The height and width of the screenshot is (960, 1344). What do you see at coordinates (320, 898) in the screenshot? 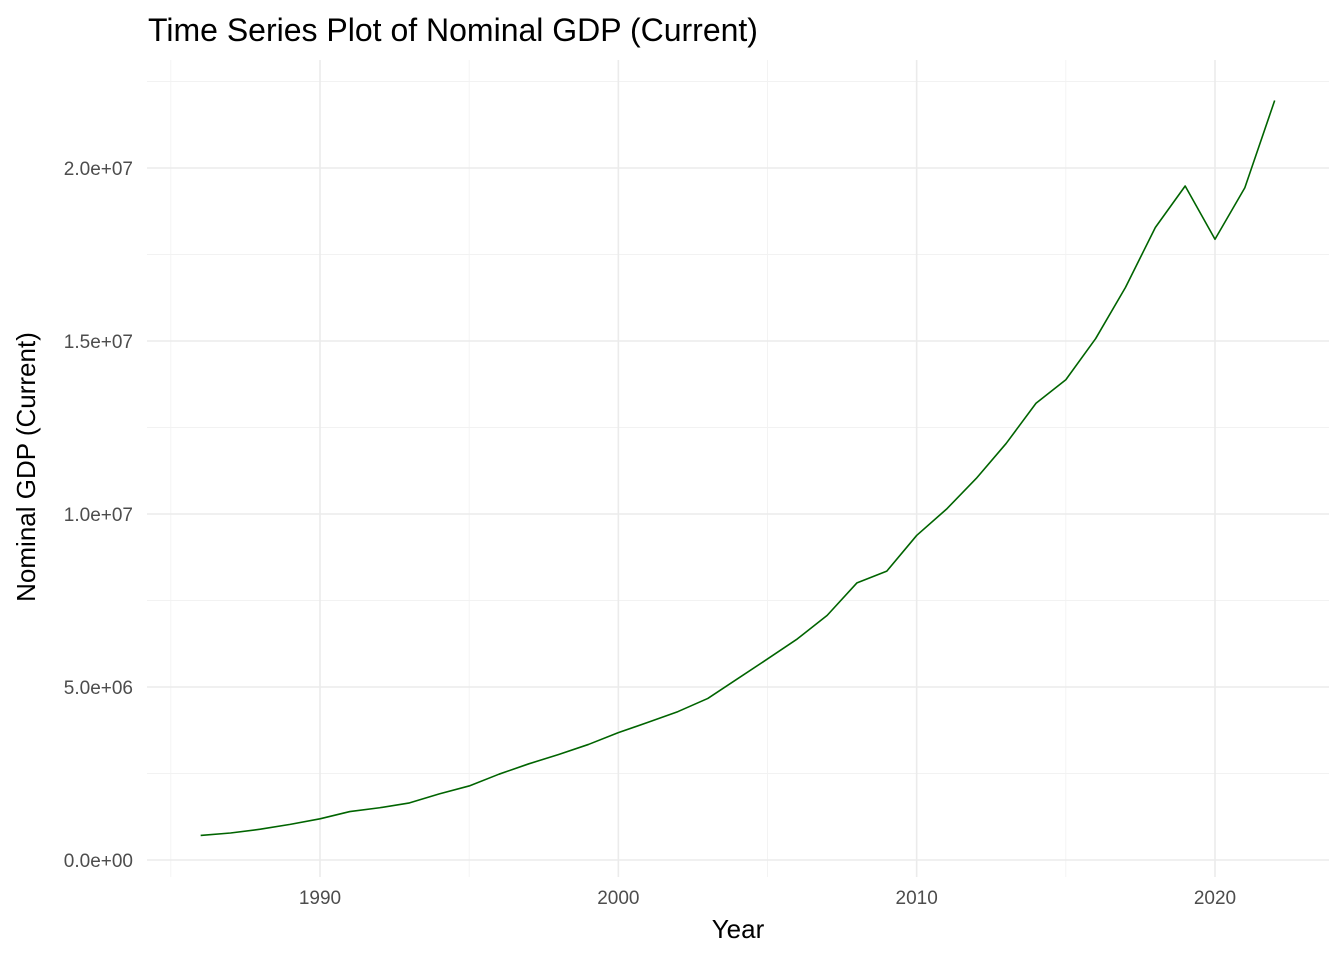
I see `x-tick-label: 1990` at bounding box center [320, 898].